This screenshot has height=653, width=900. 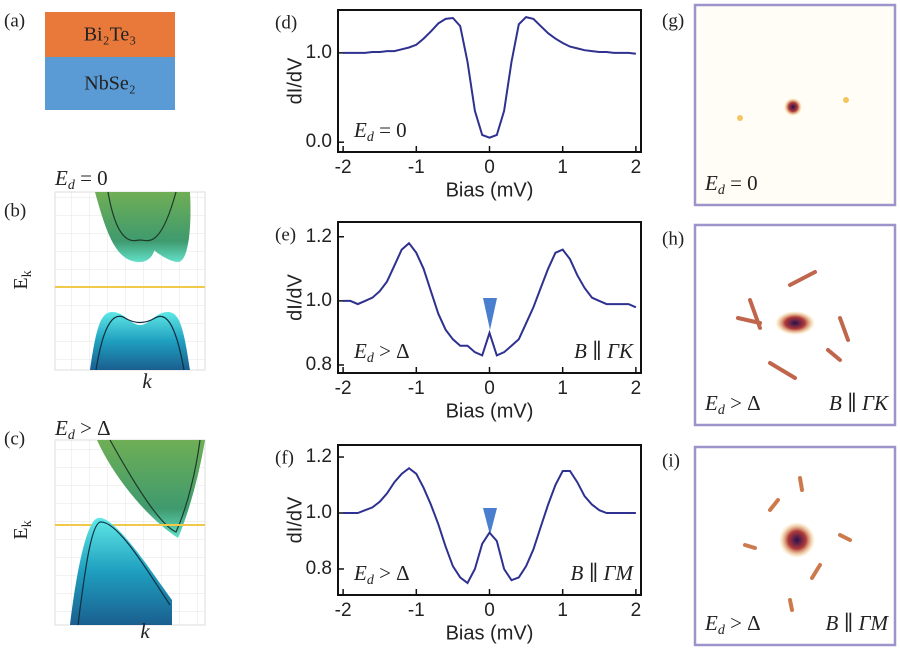 I want to click on y-tick-label: 0.0, so click(x=319, y=141).